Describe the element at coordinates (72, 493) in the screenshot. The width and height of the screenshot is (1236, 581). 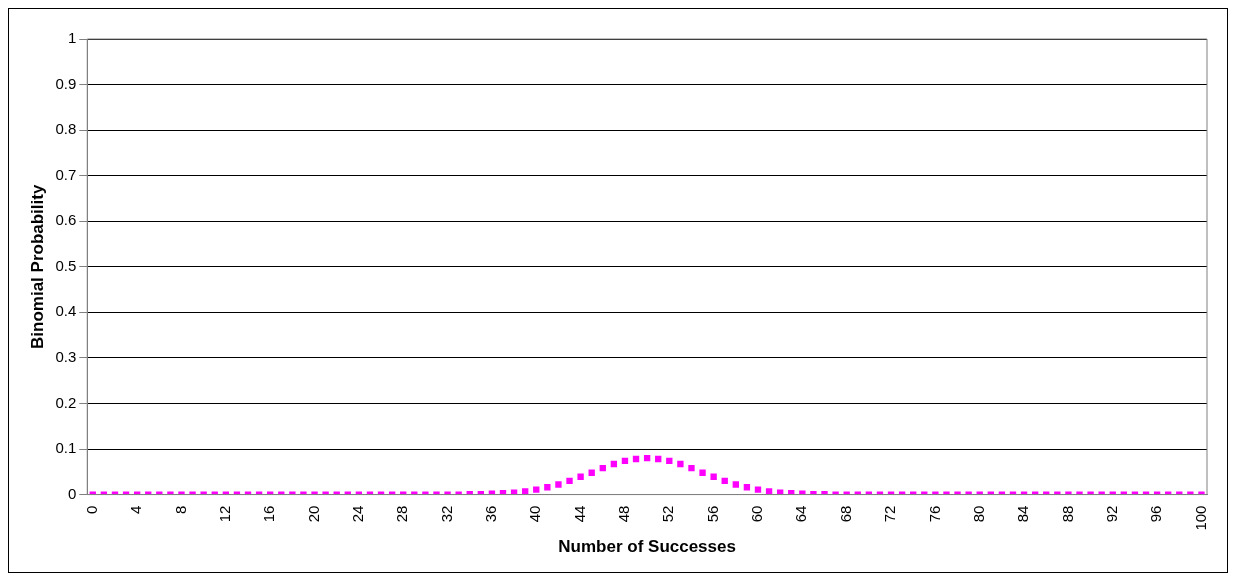
I see `y-tick-label: 0` at that location.